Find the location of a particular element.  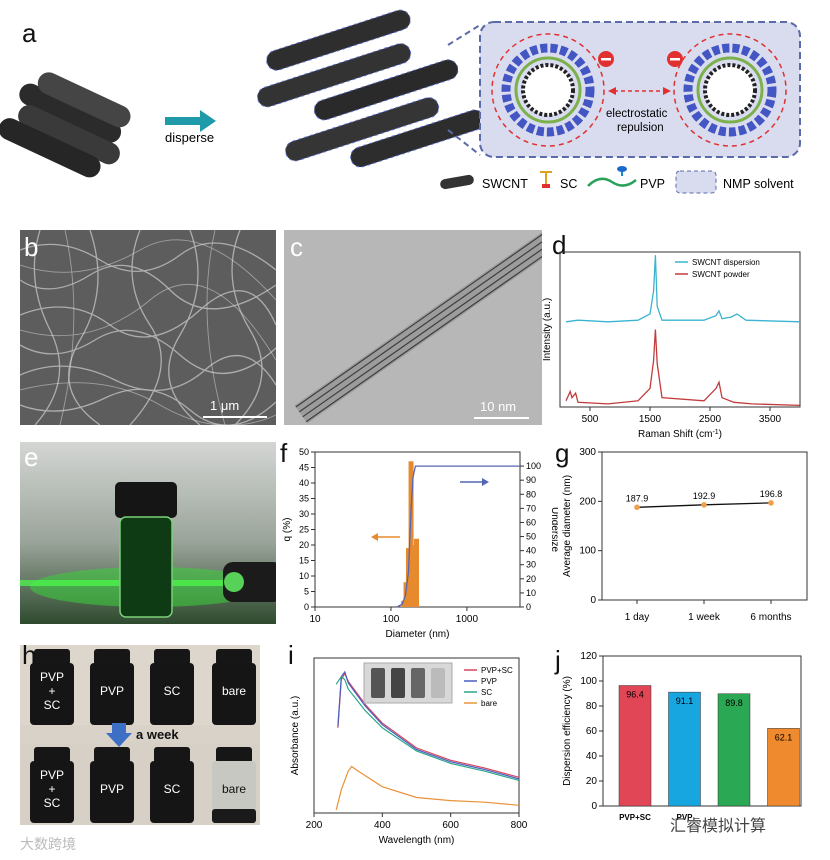

series-line-bare is located at coordinates (427, 788).